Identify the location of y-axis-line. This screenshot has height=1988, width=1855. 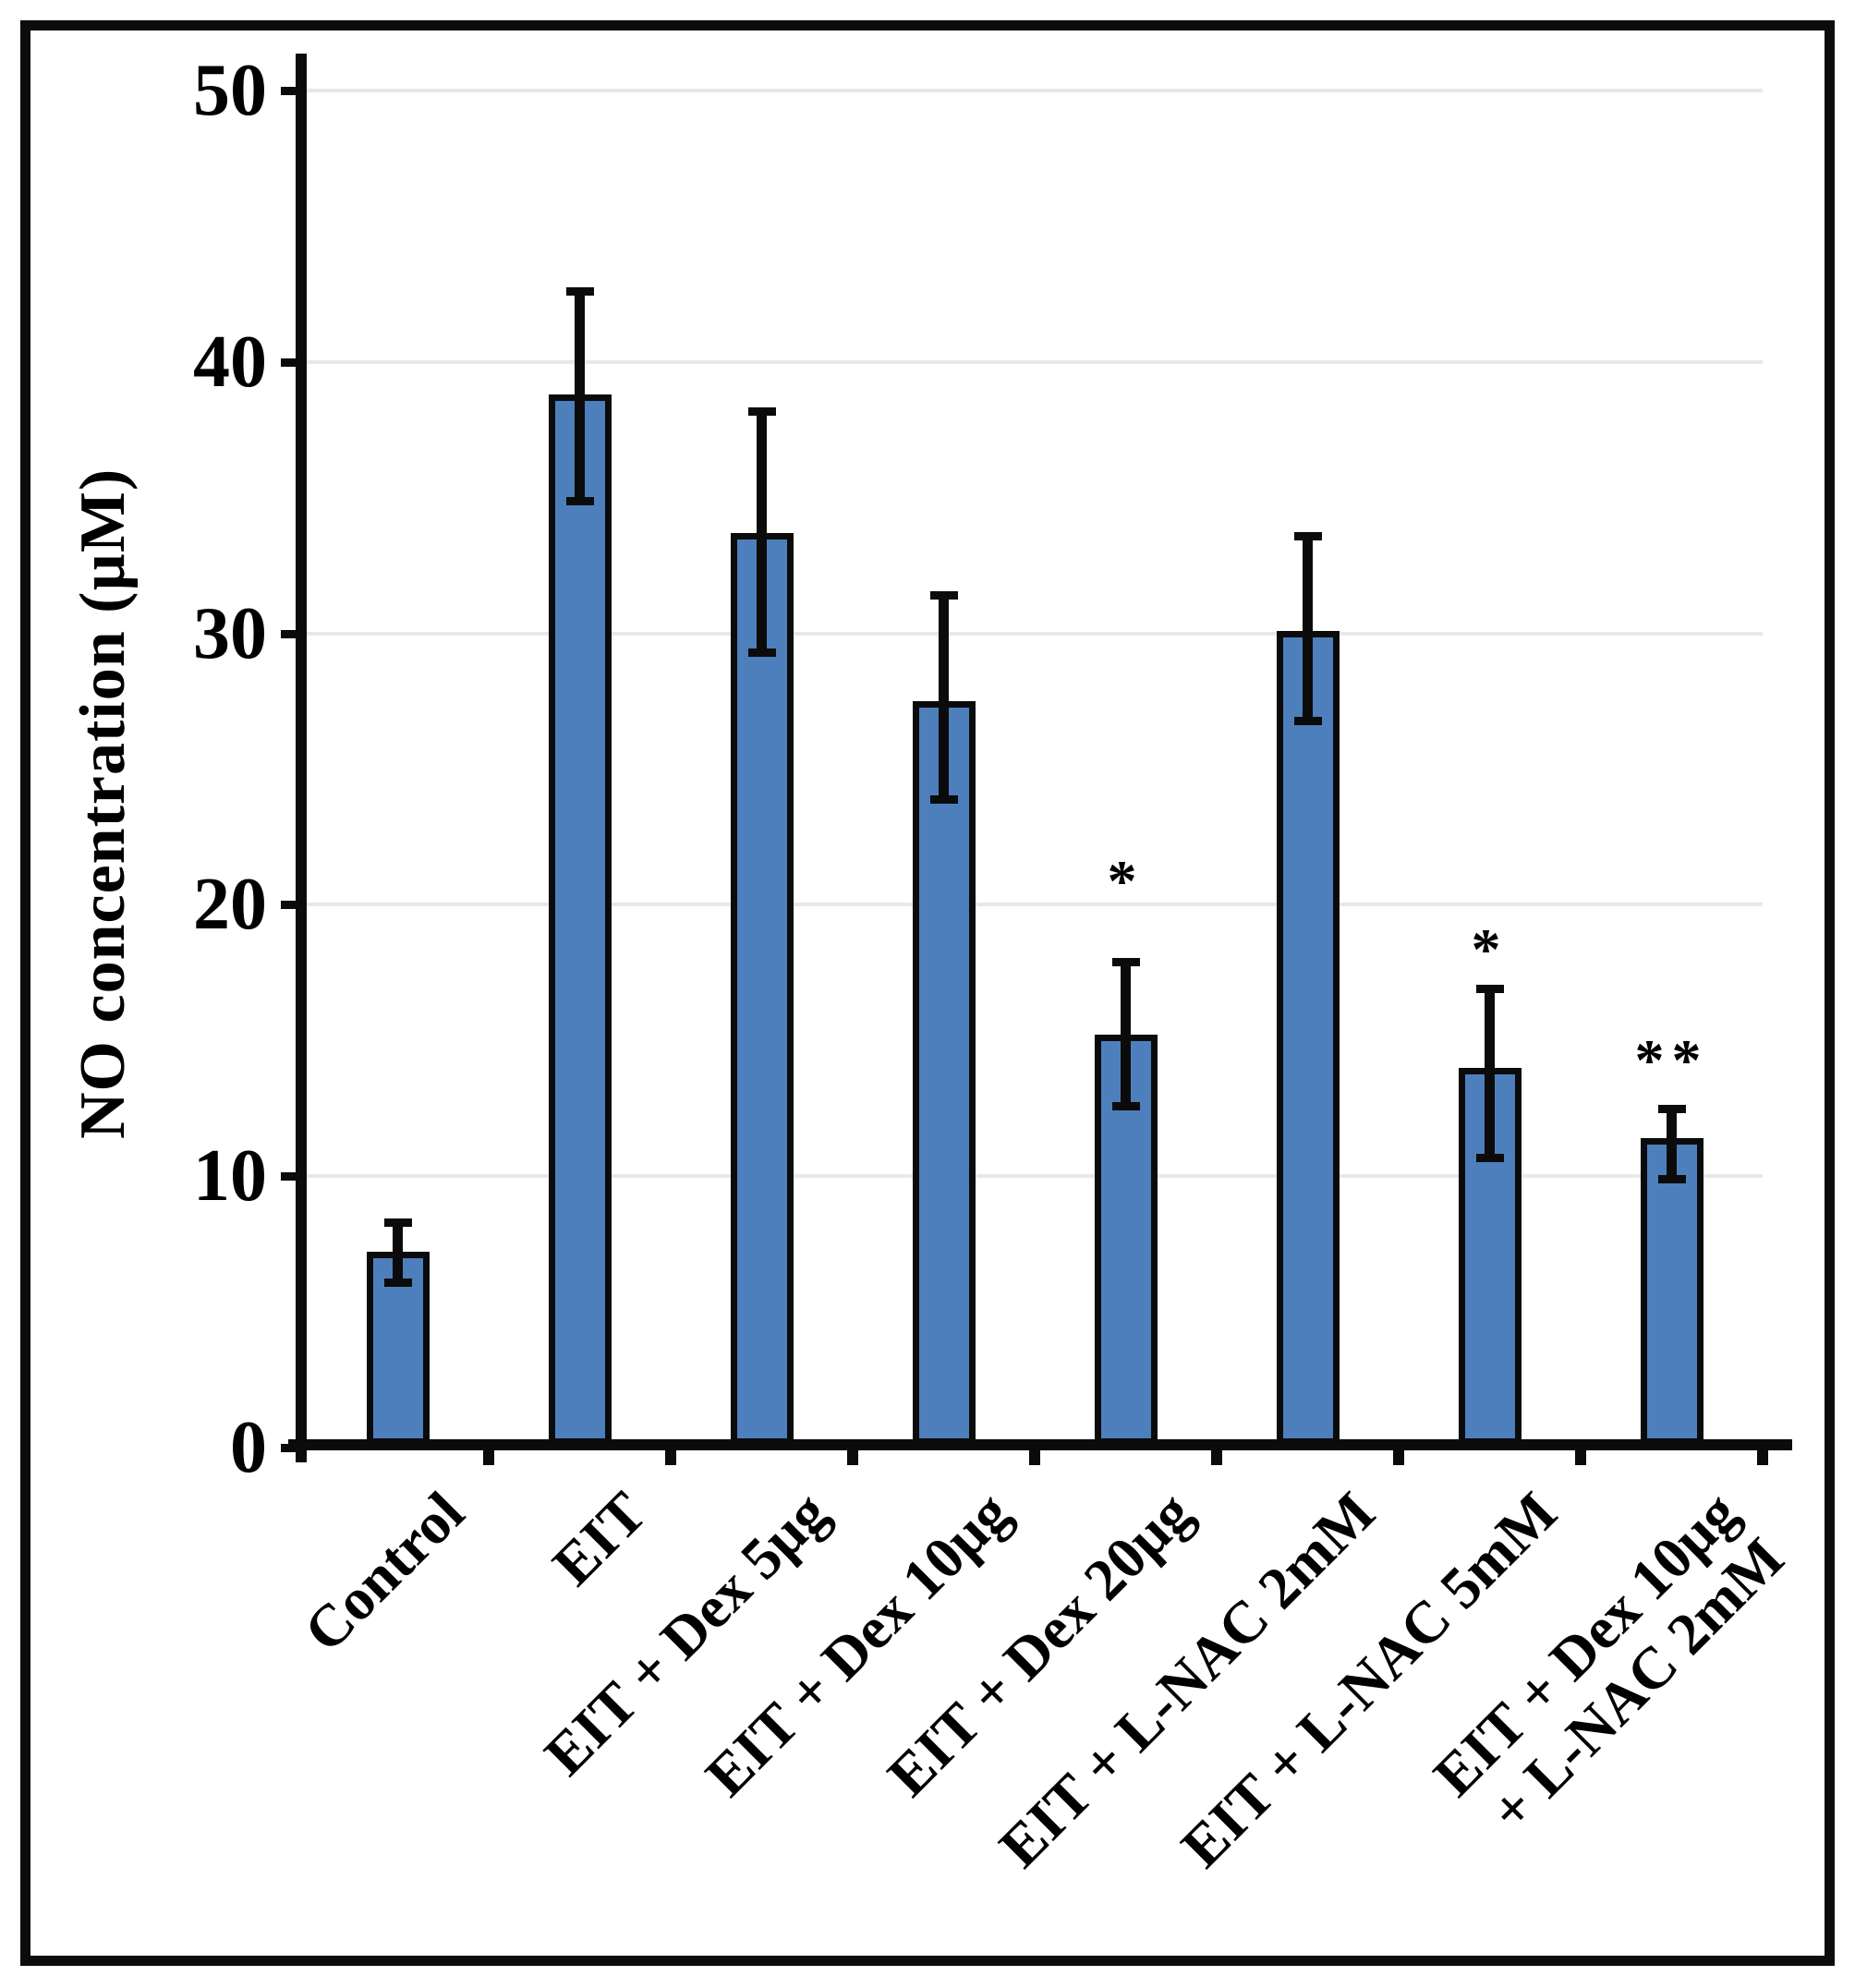
(301, 758).